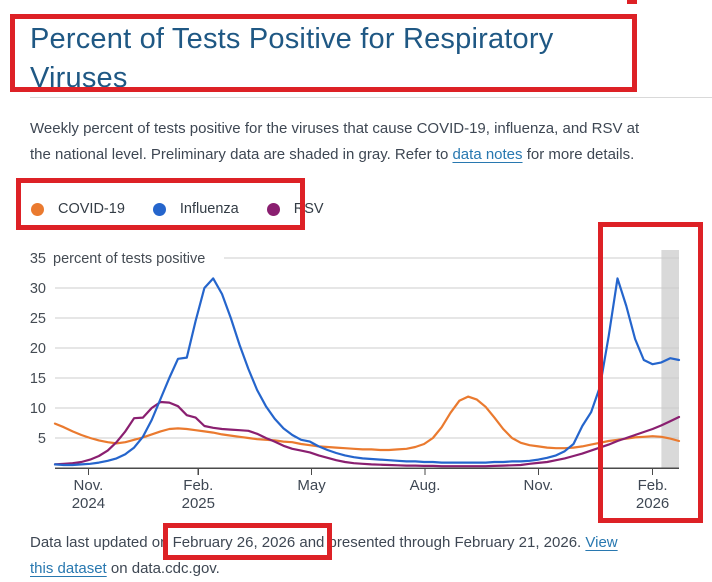  I want to click on legend-item-covid19: COVID-19, so click(78, 209).